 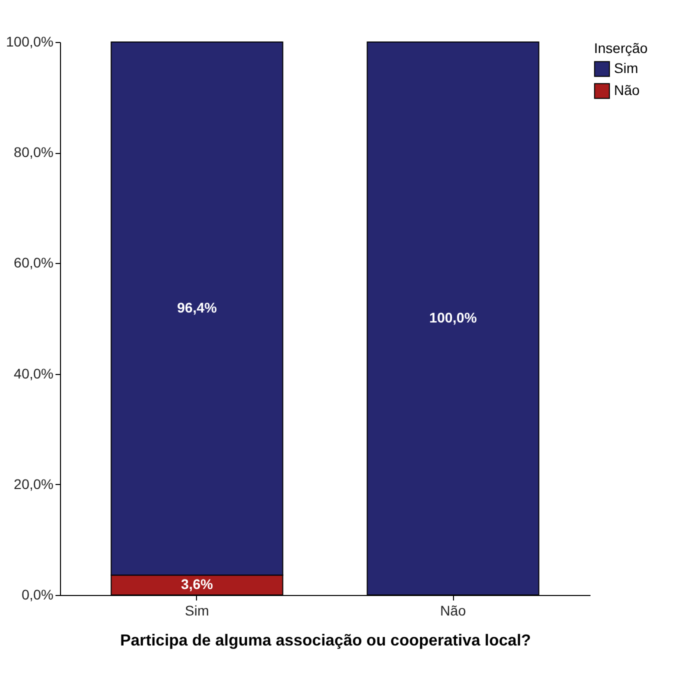 What do you see at coordinates (197, 308) in the screenshot?
I see `data-label: 96,4%` at bounding box center [197, 308].